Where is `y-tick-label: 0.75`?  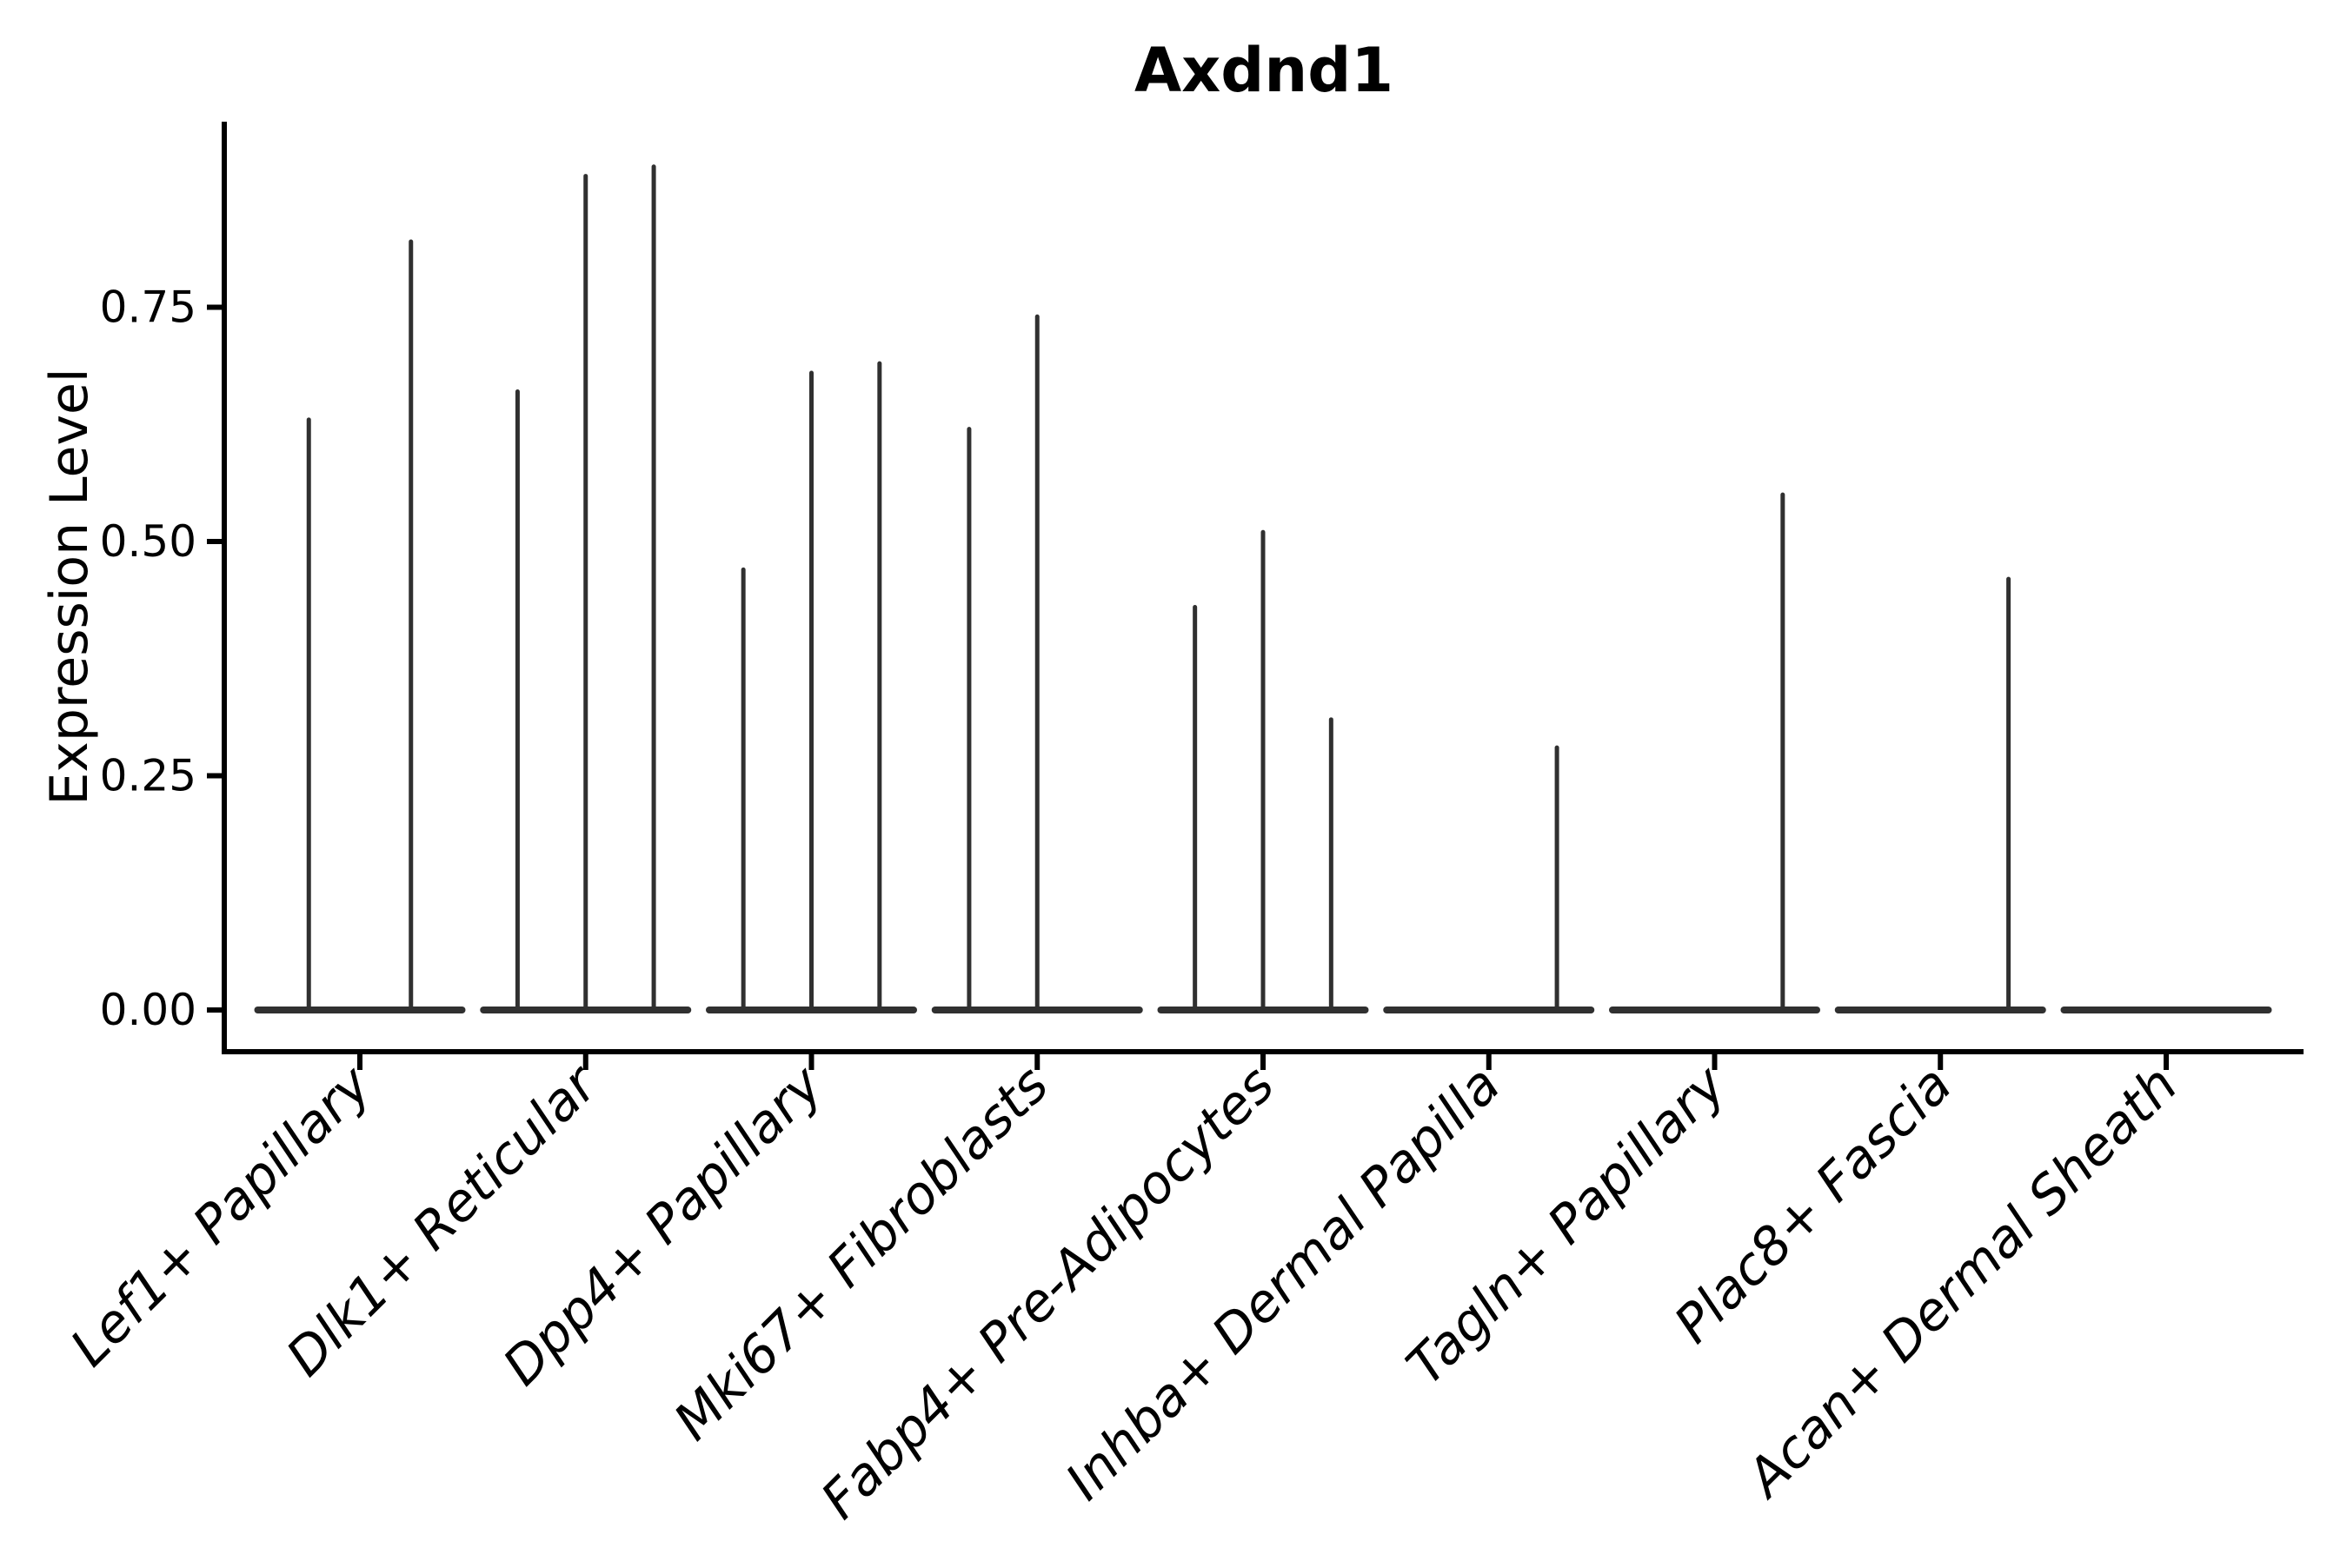
y-tick-label: 0.75 is located at coordinates (148, 307).